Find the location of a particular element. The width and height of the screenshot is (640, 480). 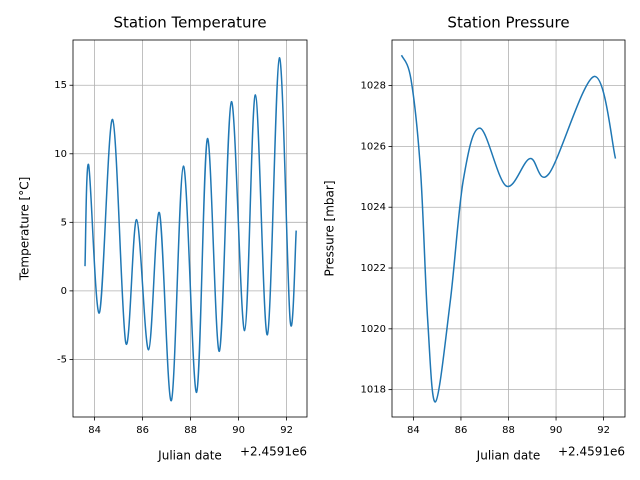

chart-title: Station Temperature is located at coordinates (189, 23).